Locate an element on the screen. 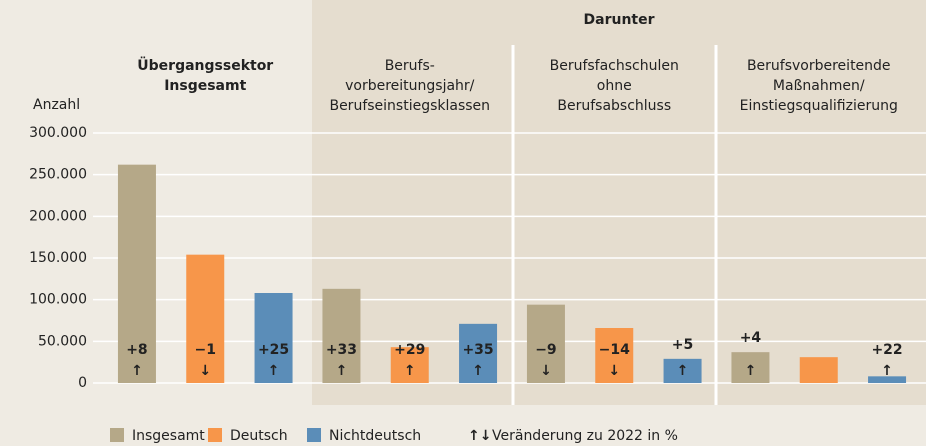 This screenshot has height=446, width=926. change-label: −1 is located at coordinates (205, 350).